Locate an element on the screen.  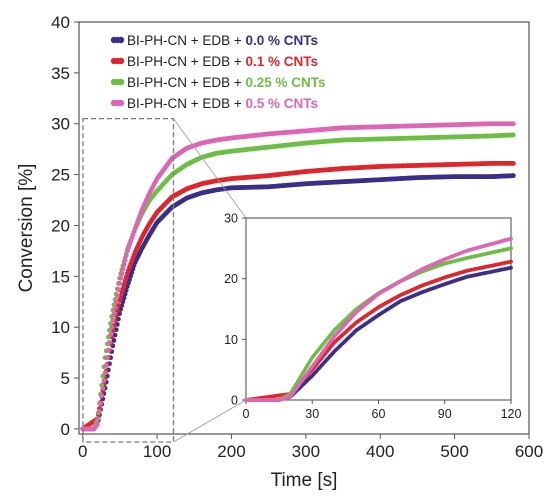
inset-x-tick-label: 30 is located at coordinates (312, 414).